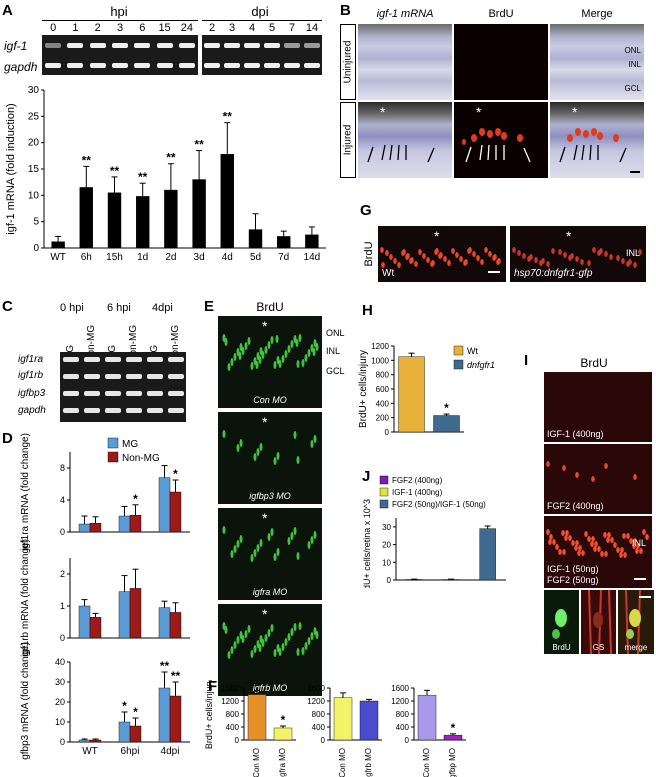 The image size is (656, 777). Describe the element at coordinates (598, 407) in the screenshot. I see `i-img-igf1: IGF-1 (400ng)` at that location.